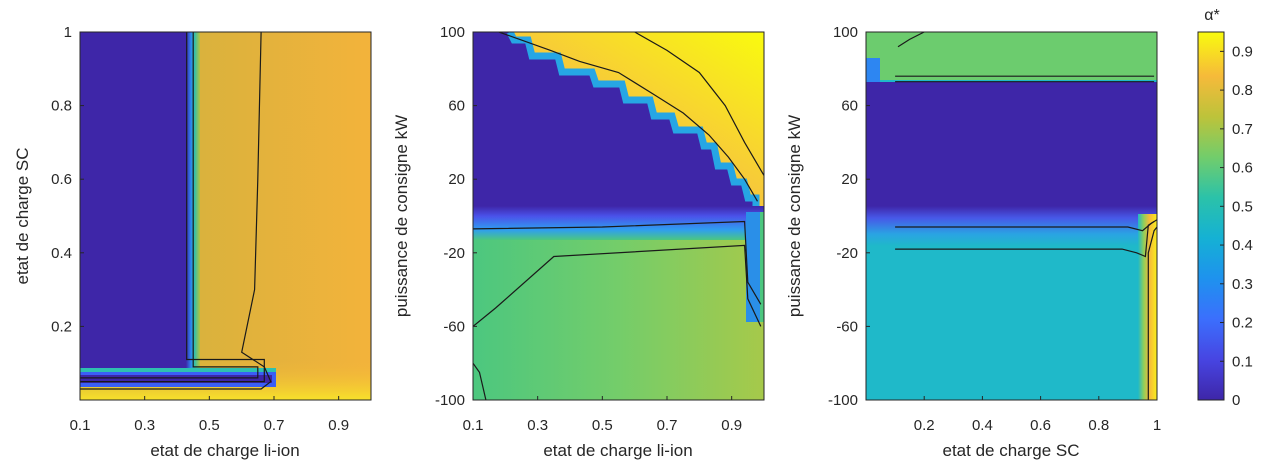 This screenshot has width=1270, height=473. What do you see at coordinates (1242, 129) in the screenshot?
I see `colorbar-tick-label: 0.7` at bounding box center [1242, 129].